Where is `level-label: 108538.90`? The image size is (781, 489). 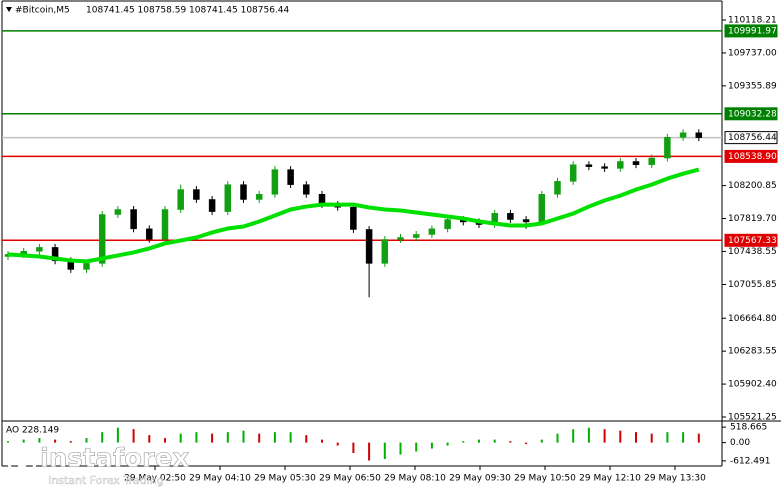
level-label: 108538.90 is located at coordinates (752, 157).